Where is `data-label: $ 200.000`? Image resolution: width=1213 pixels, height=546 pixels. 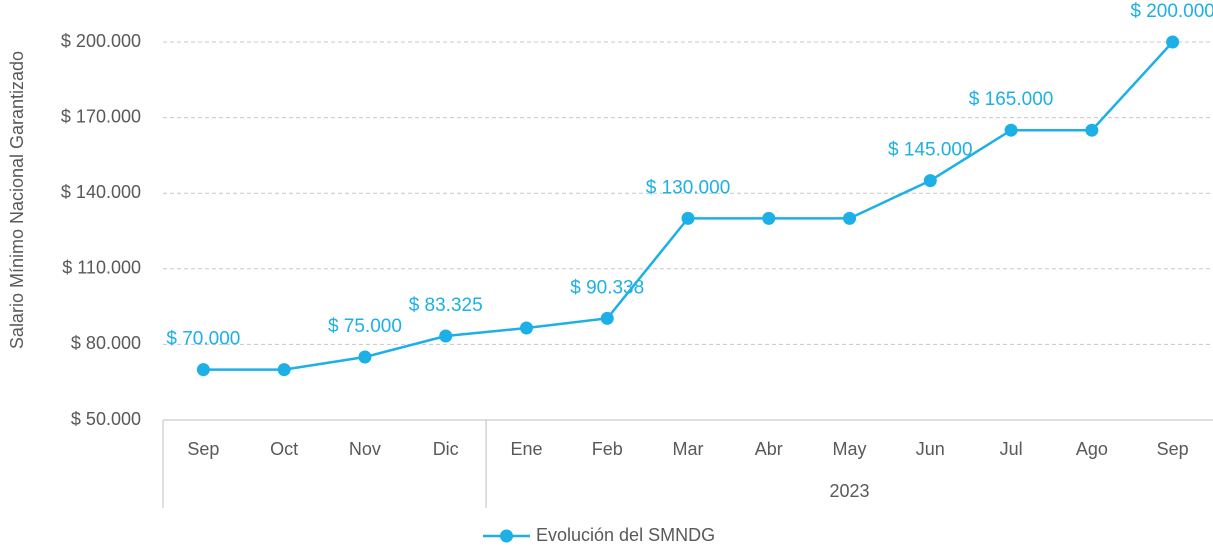 data-label: $ 200.000 is located at coordinates (1171, 11).